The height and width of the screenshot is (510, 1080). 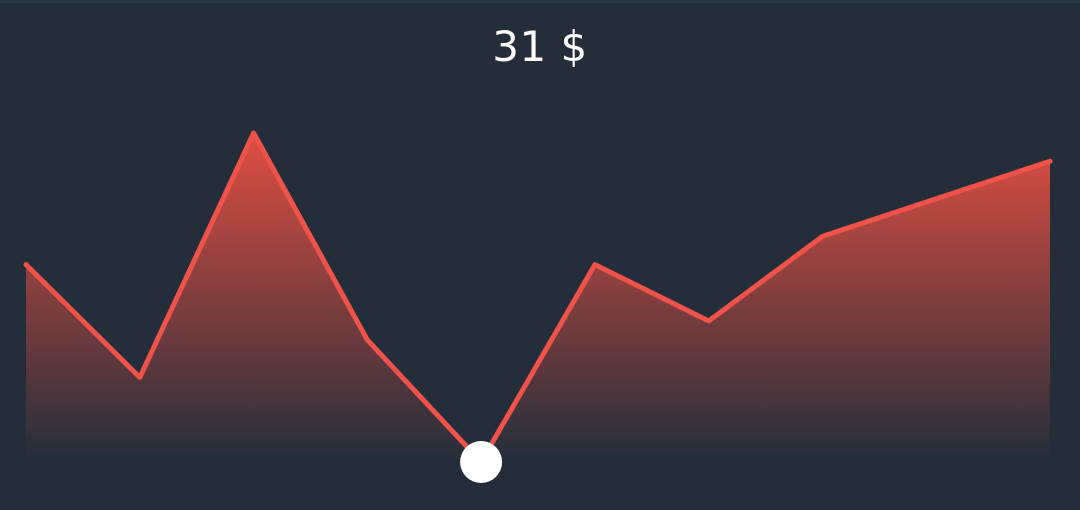 I want to click on marker-layer, so click(x=481, y=462).